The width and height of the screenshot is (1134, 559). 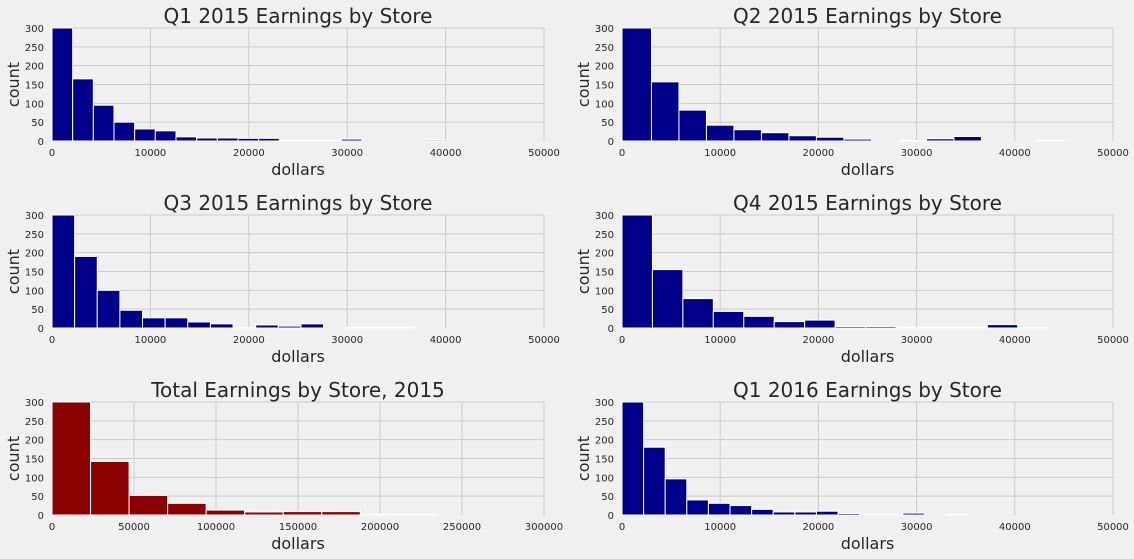 What do you see at coordinates (298, 527) in the screenshot?
I see `x-tick-label: 150000` at bounding box center [298, 527].